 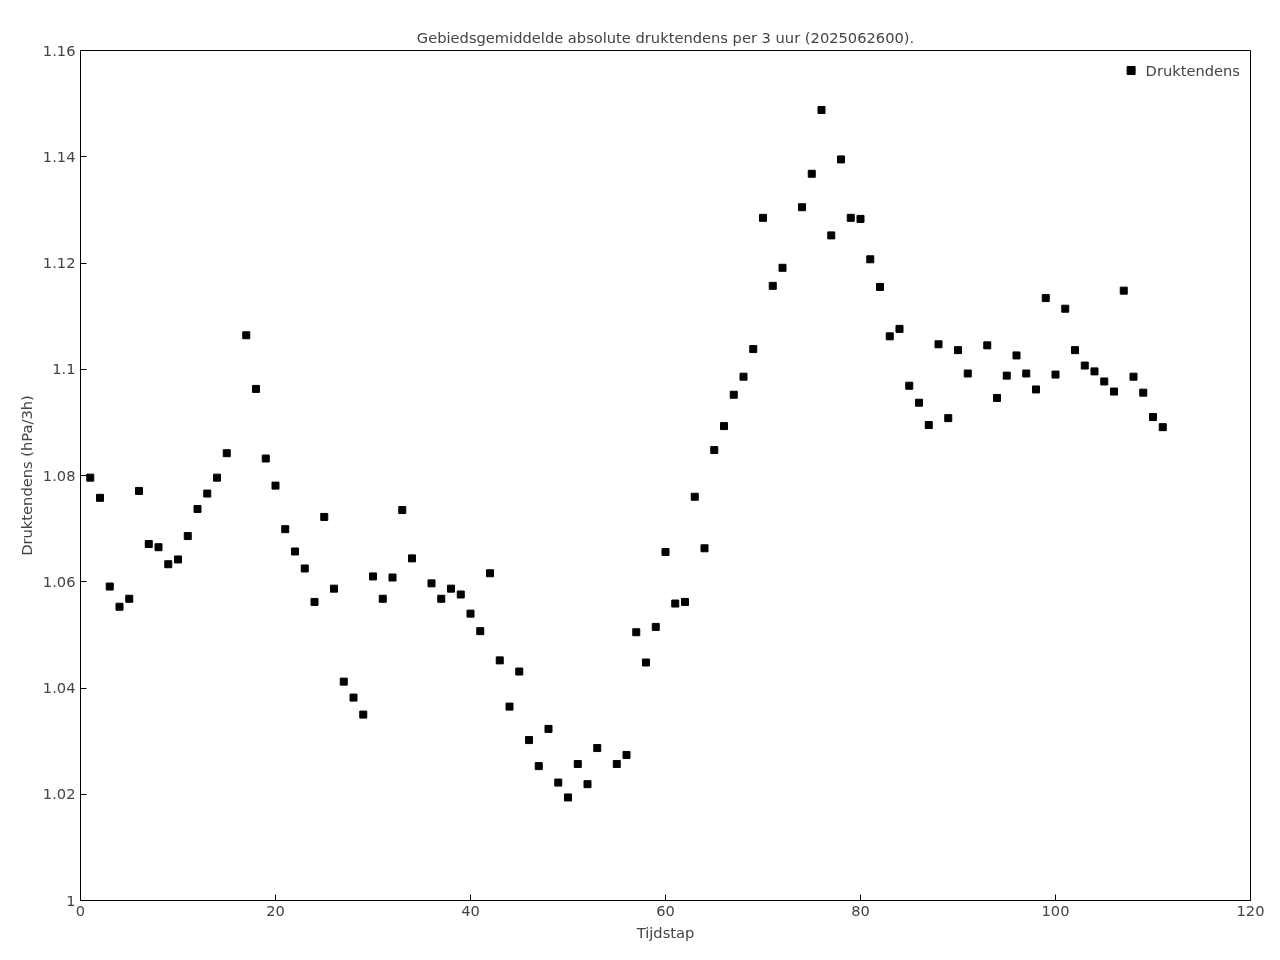 What do you see at coordinates (59, 794) in the screenshot?
I see `y-tick-label: 1.02` at bounding box center [59, 794].